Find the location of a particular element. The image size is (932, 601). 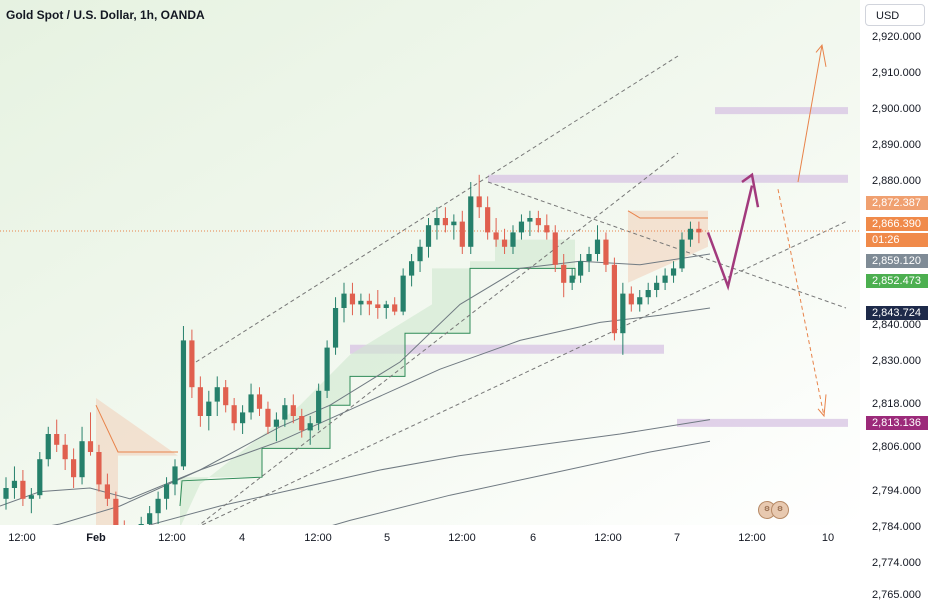

x-tick-label: Feb is located at coordinates (96, 538).